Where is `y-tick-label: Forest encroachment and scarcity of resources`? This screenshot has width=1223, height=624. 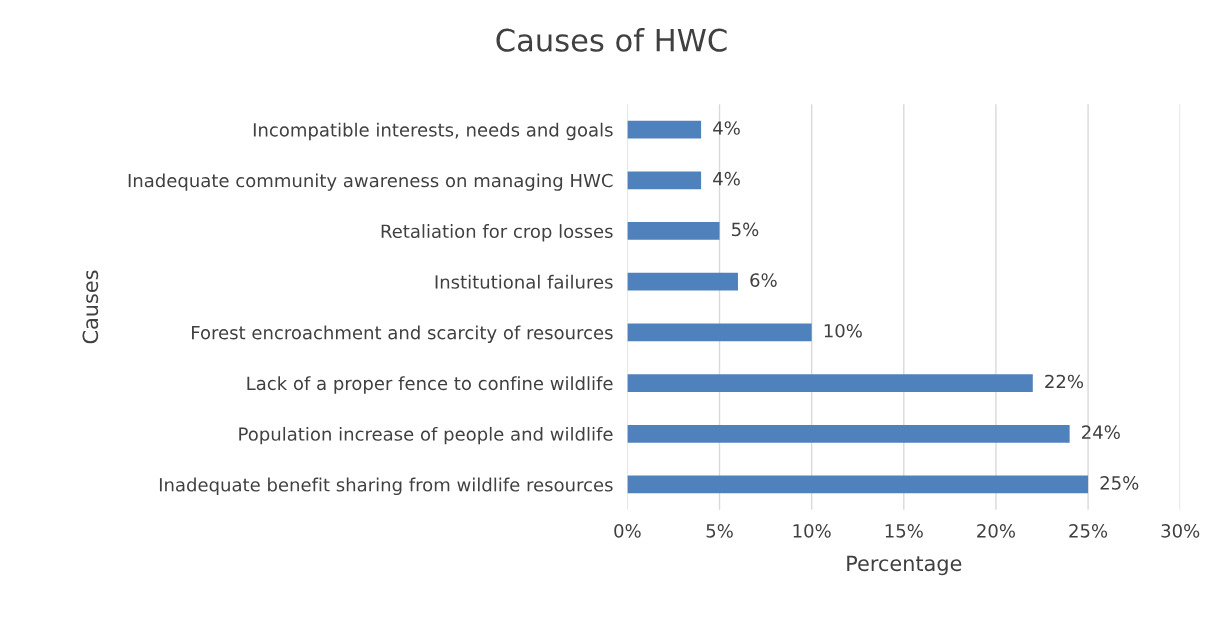
y-tick-label: Forest encroachment and scarcity of resources is located at coordinates (402, 334).